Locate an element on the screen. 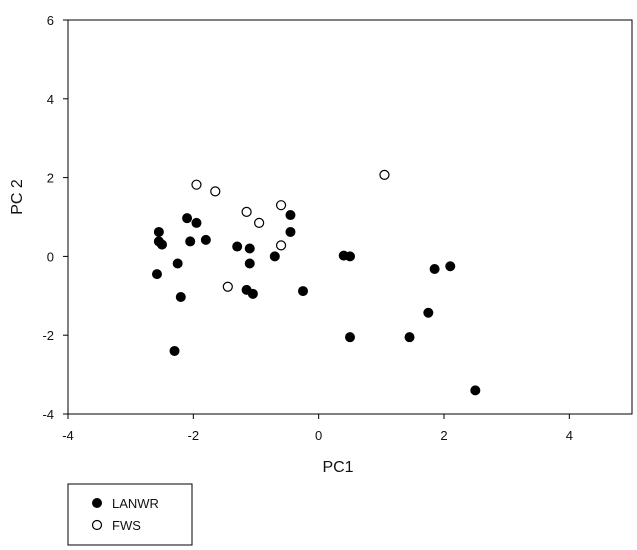 This screenshot has width=637, height=550. x-tick-label: 0 is located at coordinates (318, 435).